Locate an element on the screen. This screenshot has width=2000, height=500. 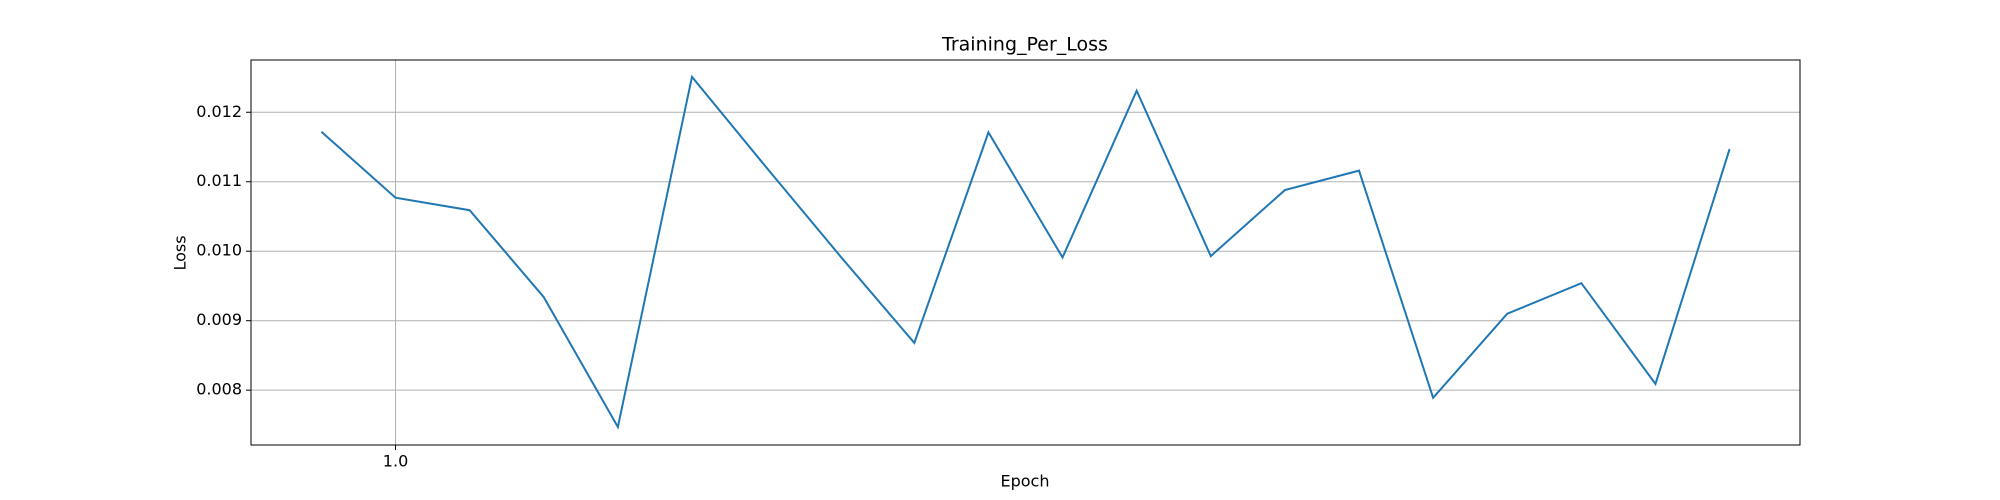
x-tick-label: 1.0 is located at coordinates (395, 461).